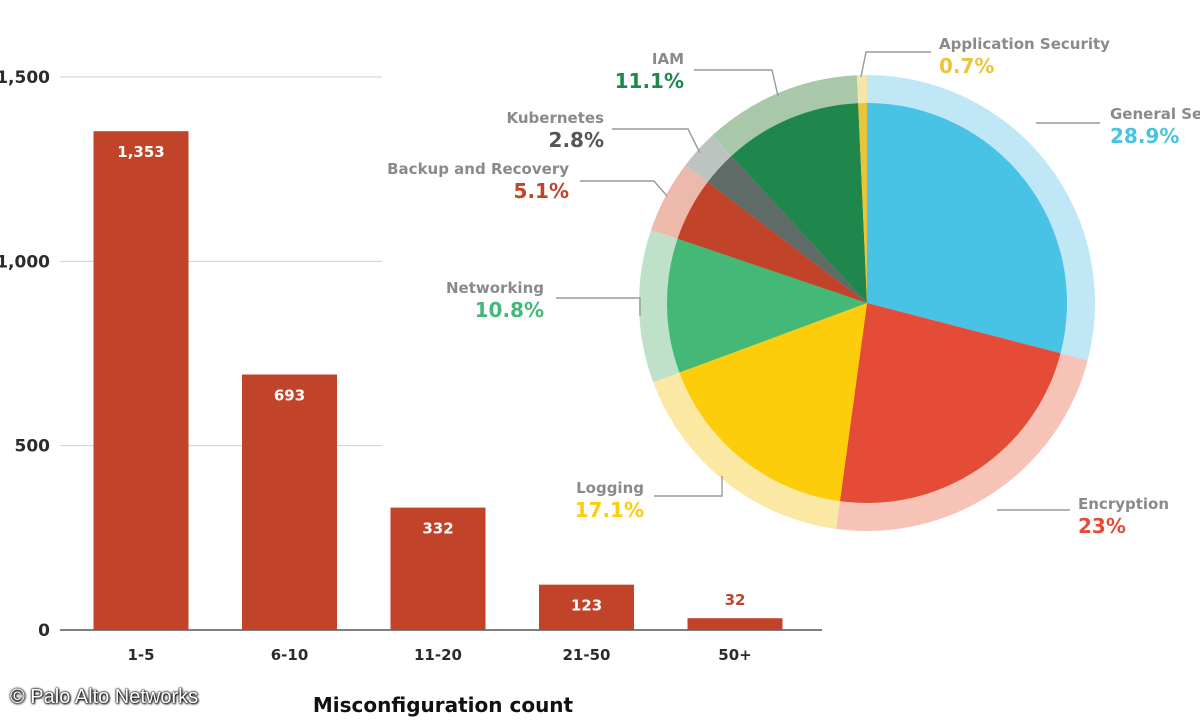 The height and width of the screenshot is (720, 1200). Describe the element at coordinates (104, 697) in the screenshot. I see `copyright-credit: © Palo Alto Networks` at that location.